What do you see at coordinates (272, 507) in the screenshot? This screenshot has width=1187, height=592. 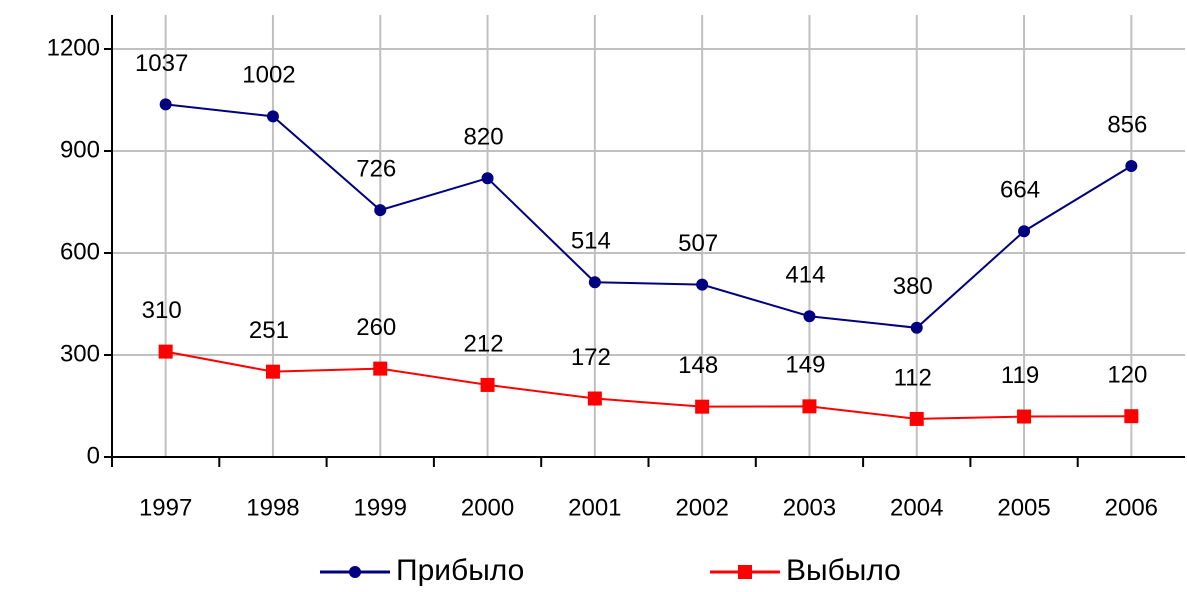 I see `x-tick-label: 1998` at bounding box center [272, 507].